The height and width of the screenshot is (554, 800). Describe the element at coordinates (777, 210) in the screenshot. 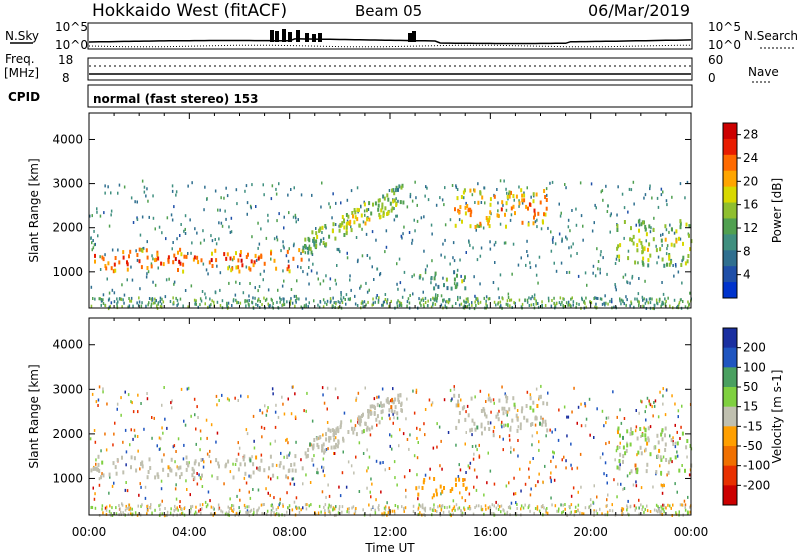

I see `colorbar-label: Power [dB]` at that location.